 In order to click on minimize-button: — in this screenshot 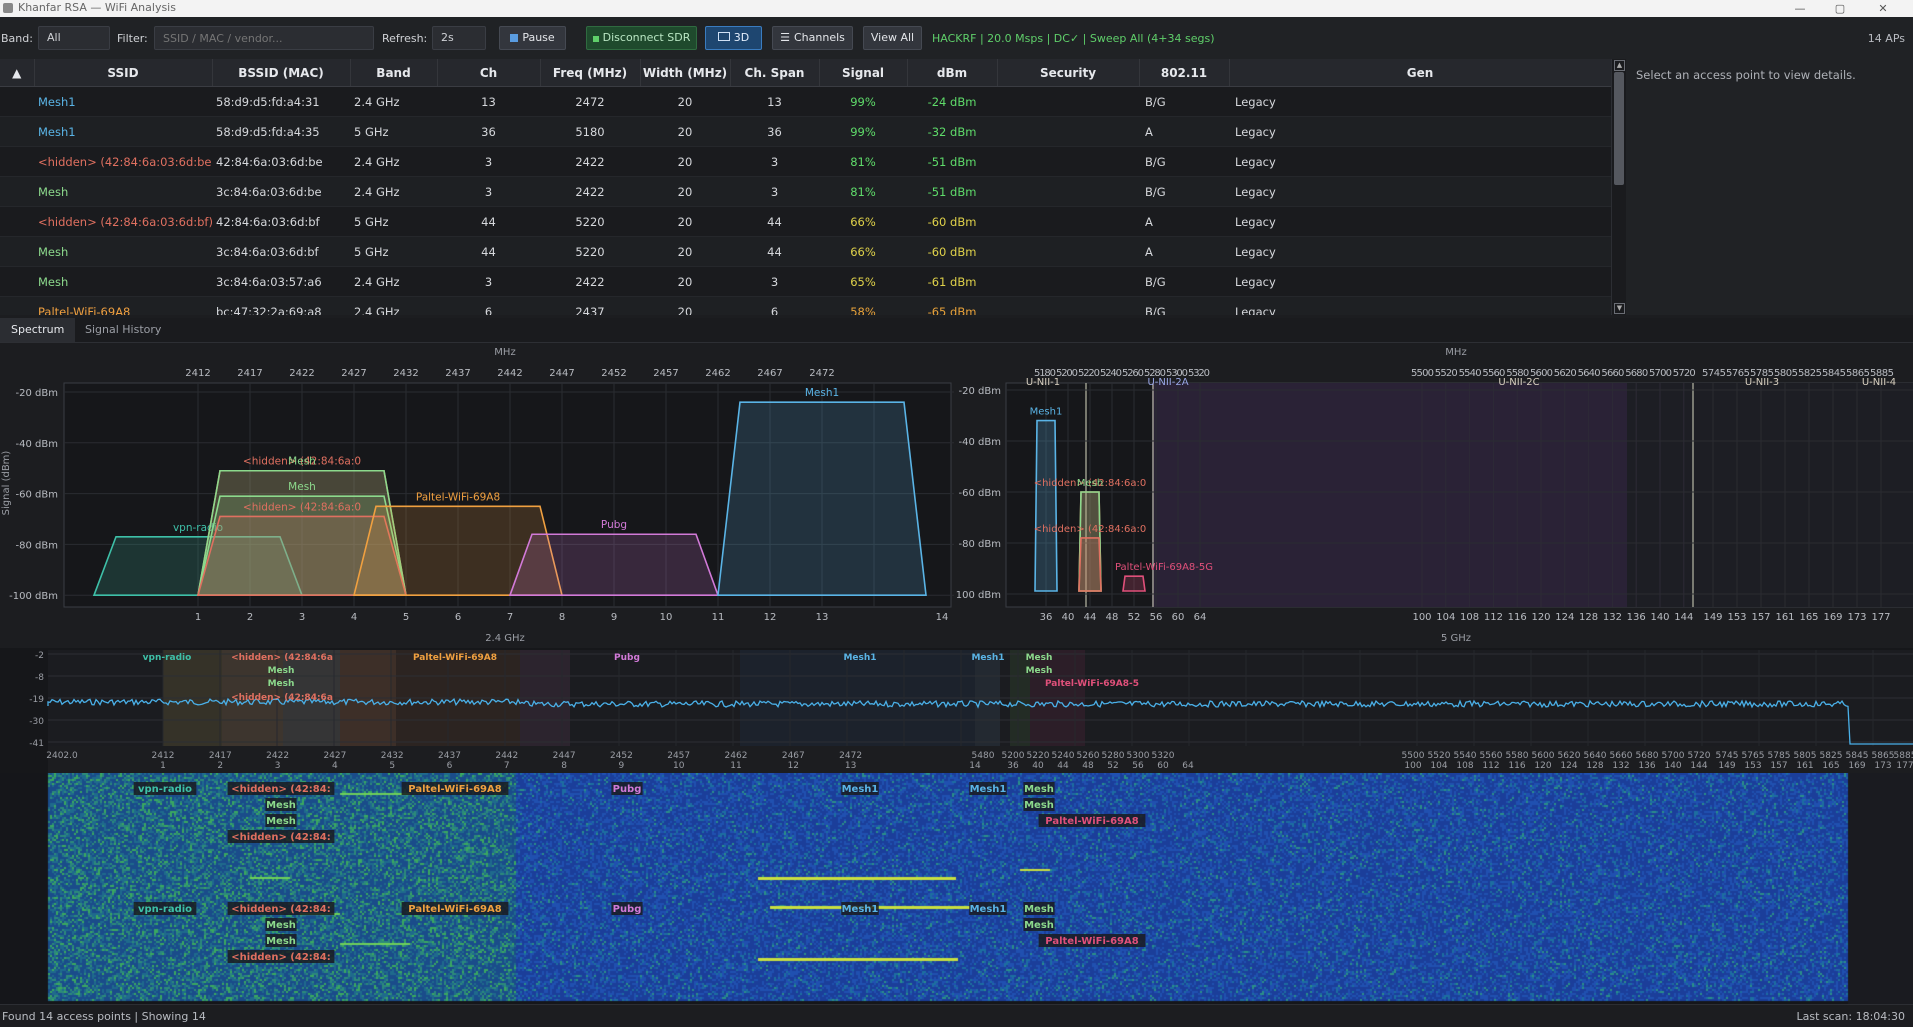, I will do `click(1800, 8)`.